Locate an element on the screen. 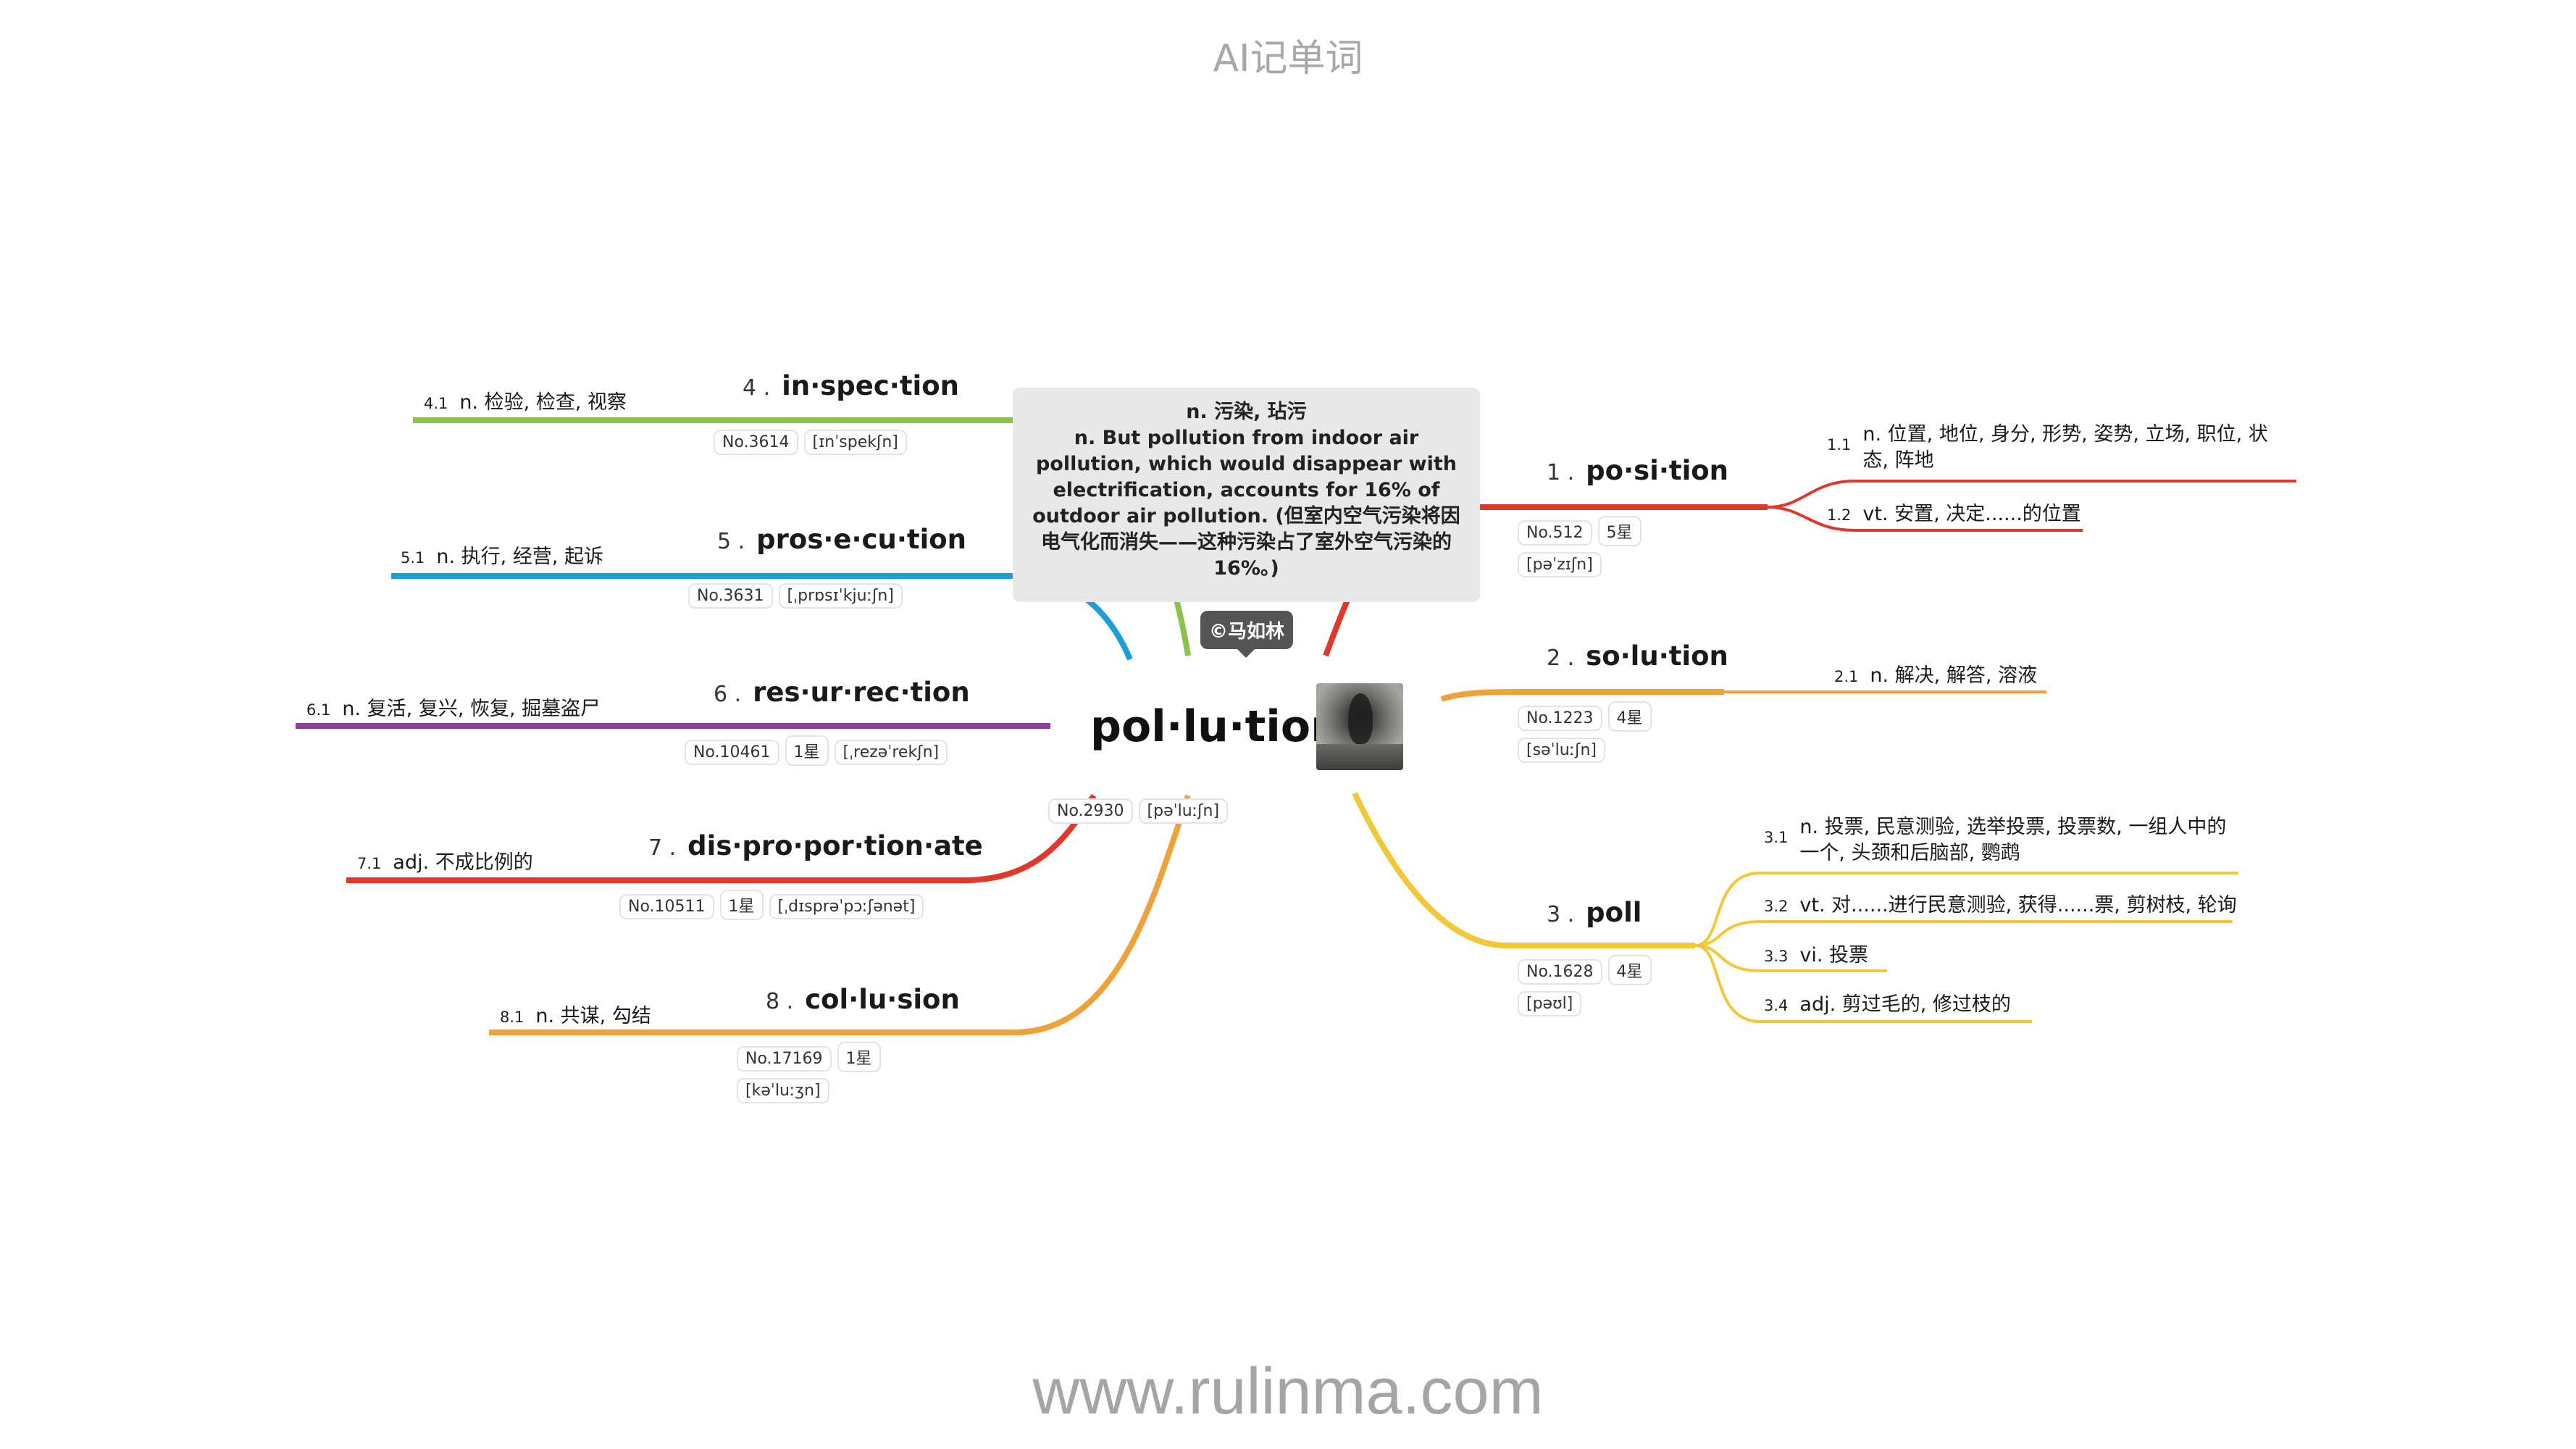 The image size is (2576, 1449). topic-tags-1: No.512 5星 [pəˈzɪʃn] is located at coordinates (1591, 546).